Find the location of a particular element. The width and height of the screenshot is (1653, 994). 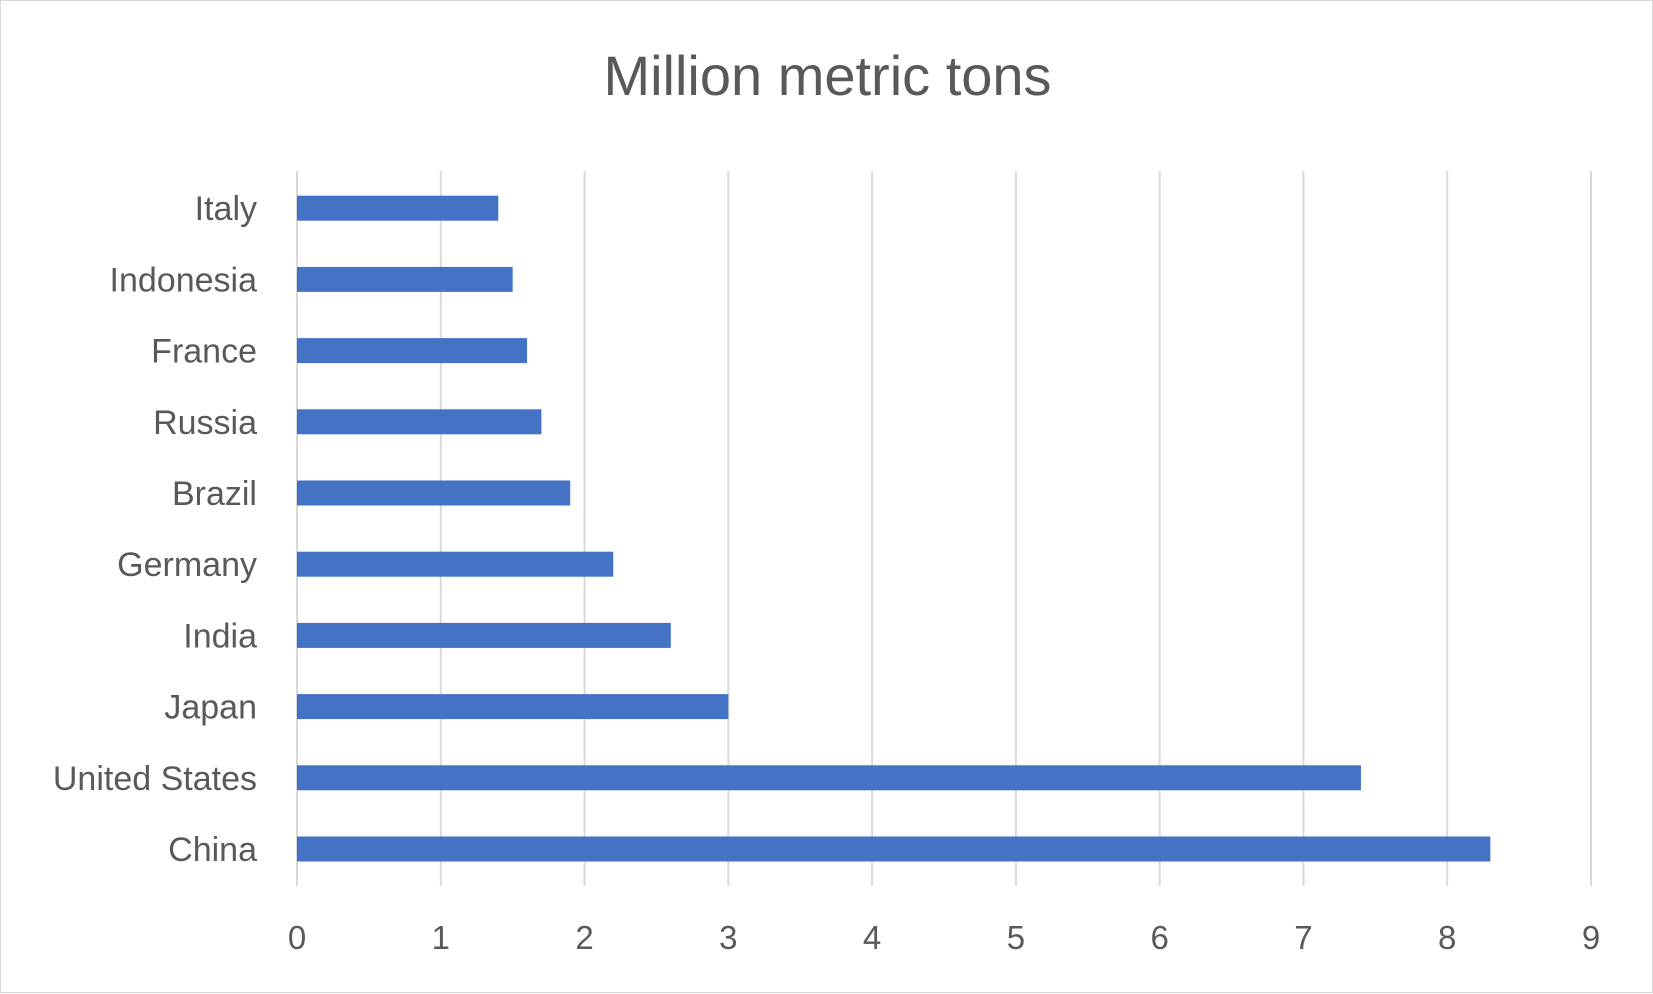

bar-germany is located at coordinates (455, 564).